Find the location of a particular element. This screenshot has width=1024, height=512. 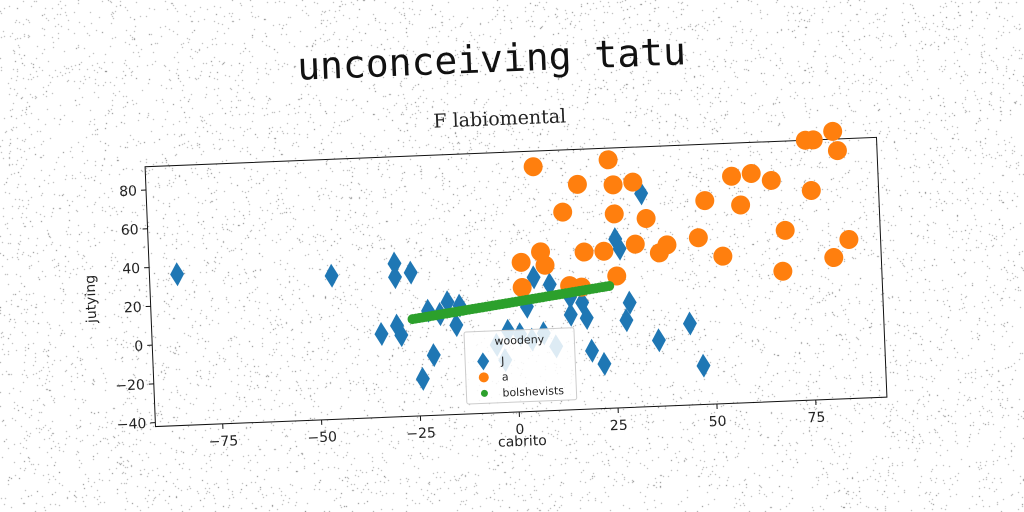

legend-label-bolshevists: bolshevists is located at coordinates (533, 391).